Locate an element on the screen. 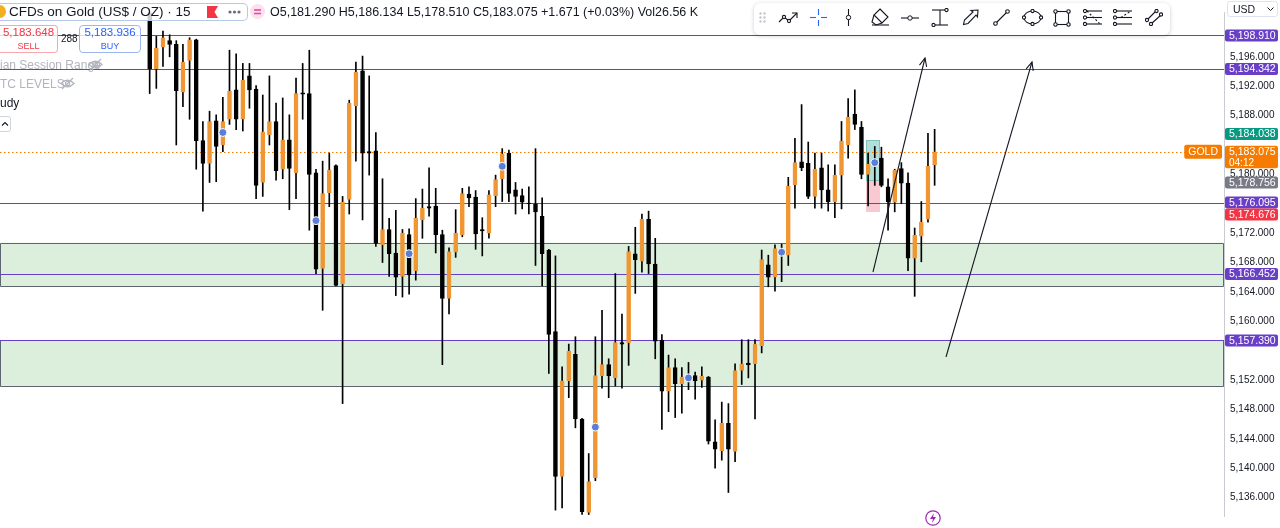 The width and height of the screenshot is (1280, 528). y-tick-label: 5,136.000 is located at coordinates (1252, 497).